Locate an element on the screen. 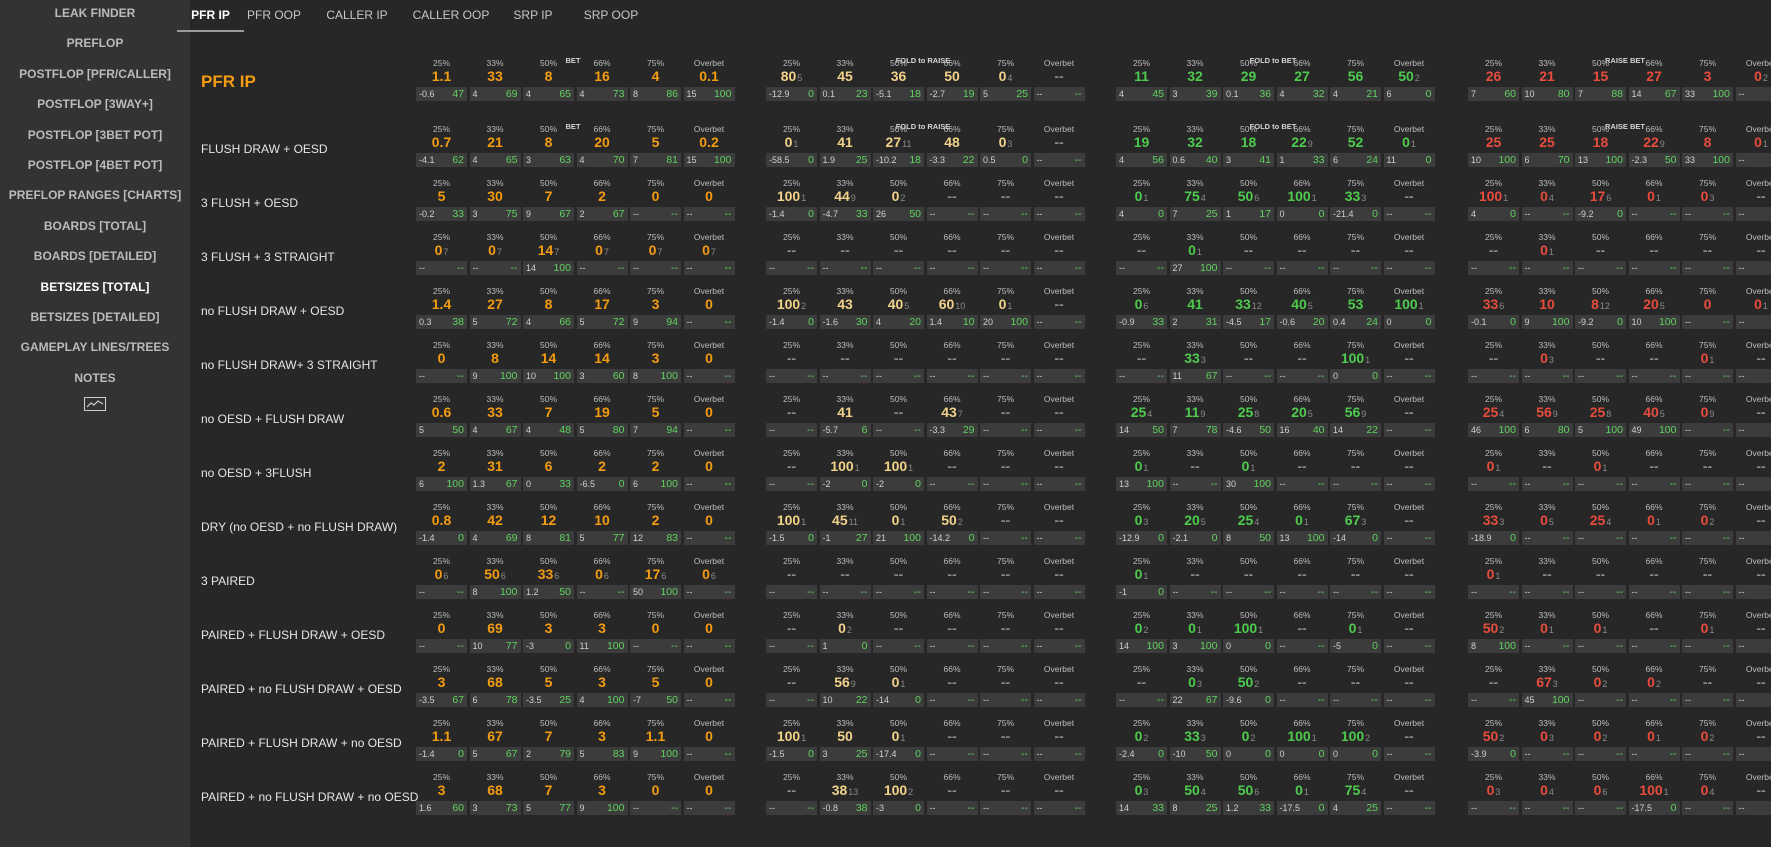 This screenshot has height=847, width=1771. stat-cell: Overbet 1001 0 0 is located at coordinates (1409, 307).